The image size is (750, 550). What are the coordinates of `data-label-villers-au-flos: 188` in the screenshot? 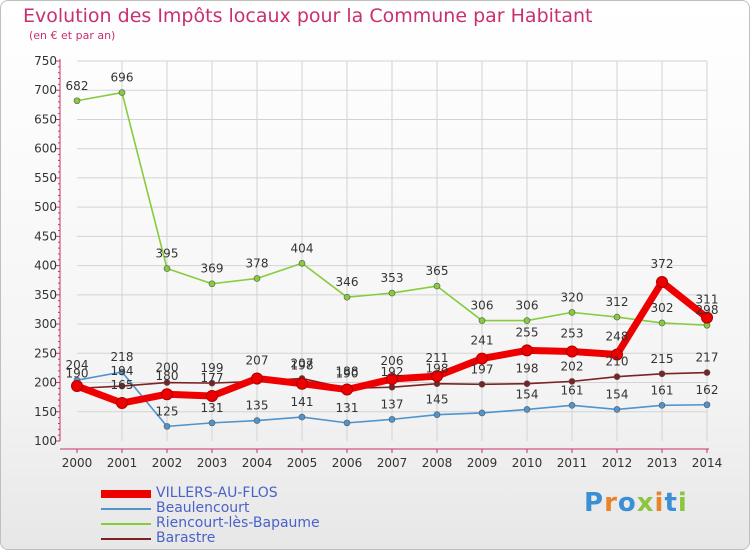 It's located at (347, 372).